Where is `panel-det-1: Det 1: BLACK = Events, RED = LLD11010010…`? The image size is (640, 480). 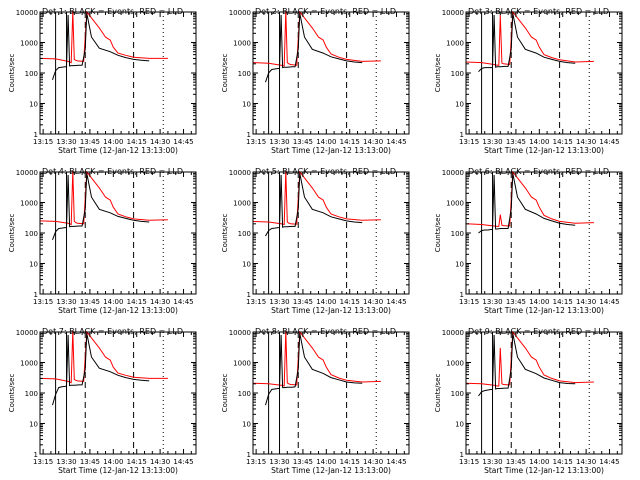
panel-det-1: Det 1: BLACK = Events, RED = LLD11010010… is located at coordinates (102, 81).